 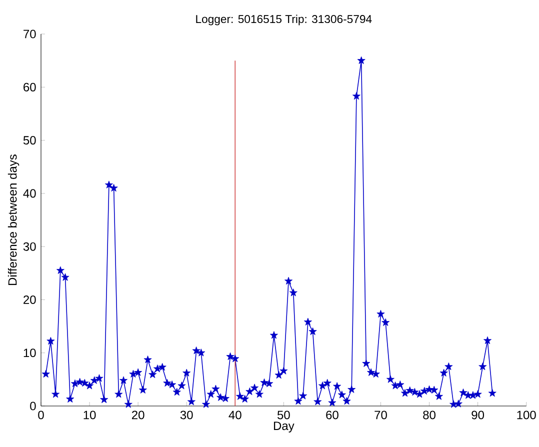 What do you see at coordinates (186, 415) in the screenshot?
I see `x-tick-label: 30` at bounding box center [186, 415].